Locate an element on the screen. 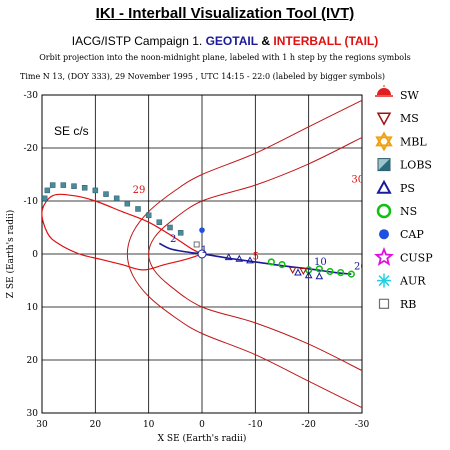 This screenshot has width=450, height=450. rb-box is located at coordinates (384, 303).